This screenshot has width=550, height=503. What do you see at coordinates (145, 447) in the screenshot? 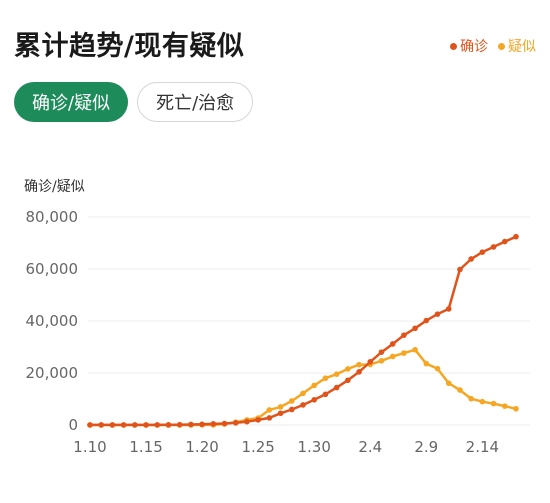
I see `x-tick-label: 1.15` at bounding box center [145, 447].